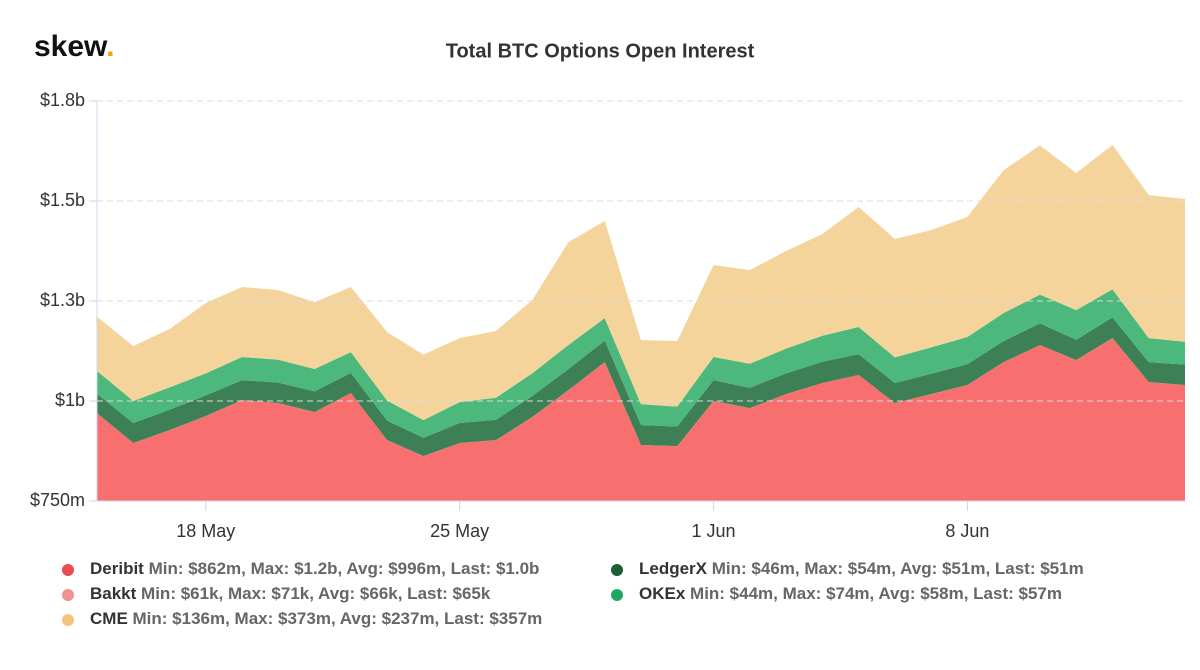 This screenshot has height=670, width=1200. What do you see at coordinates (70, 400) in the screenshot?
I see `y-tick-label: $1b` at bounding box center [70, 400].